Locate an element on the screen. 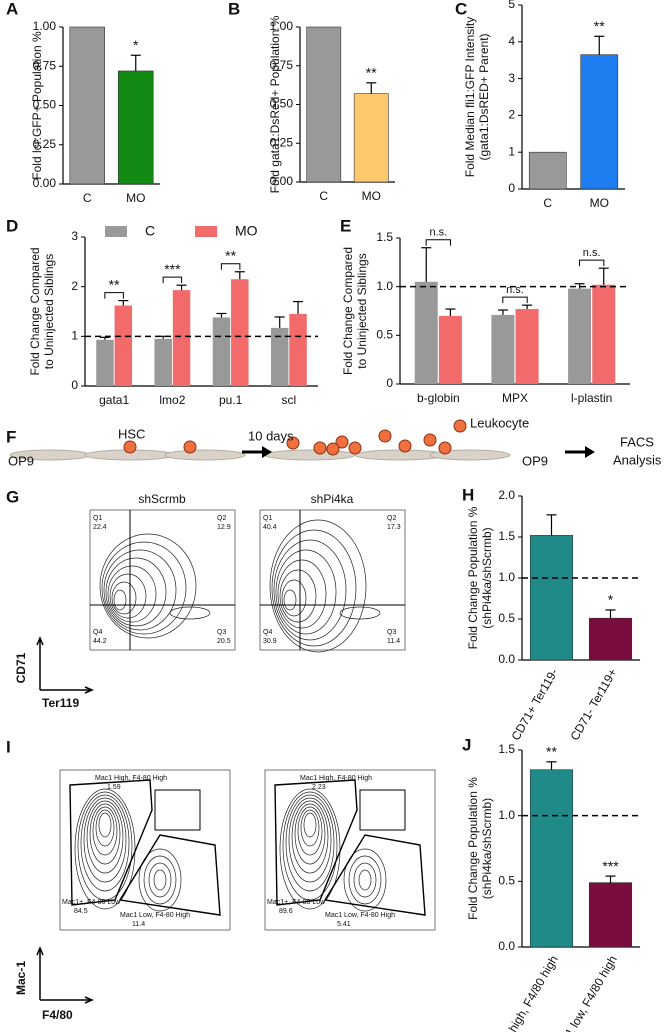  y-axis-label: Fold gata1:DsRed+ Population % is located at coordinates (275, 104).